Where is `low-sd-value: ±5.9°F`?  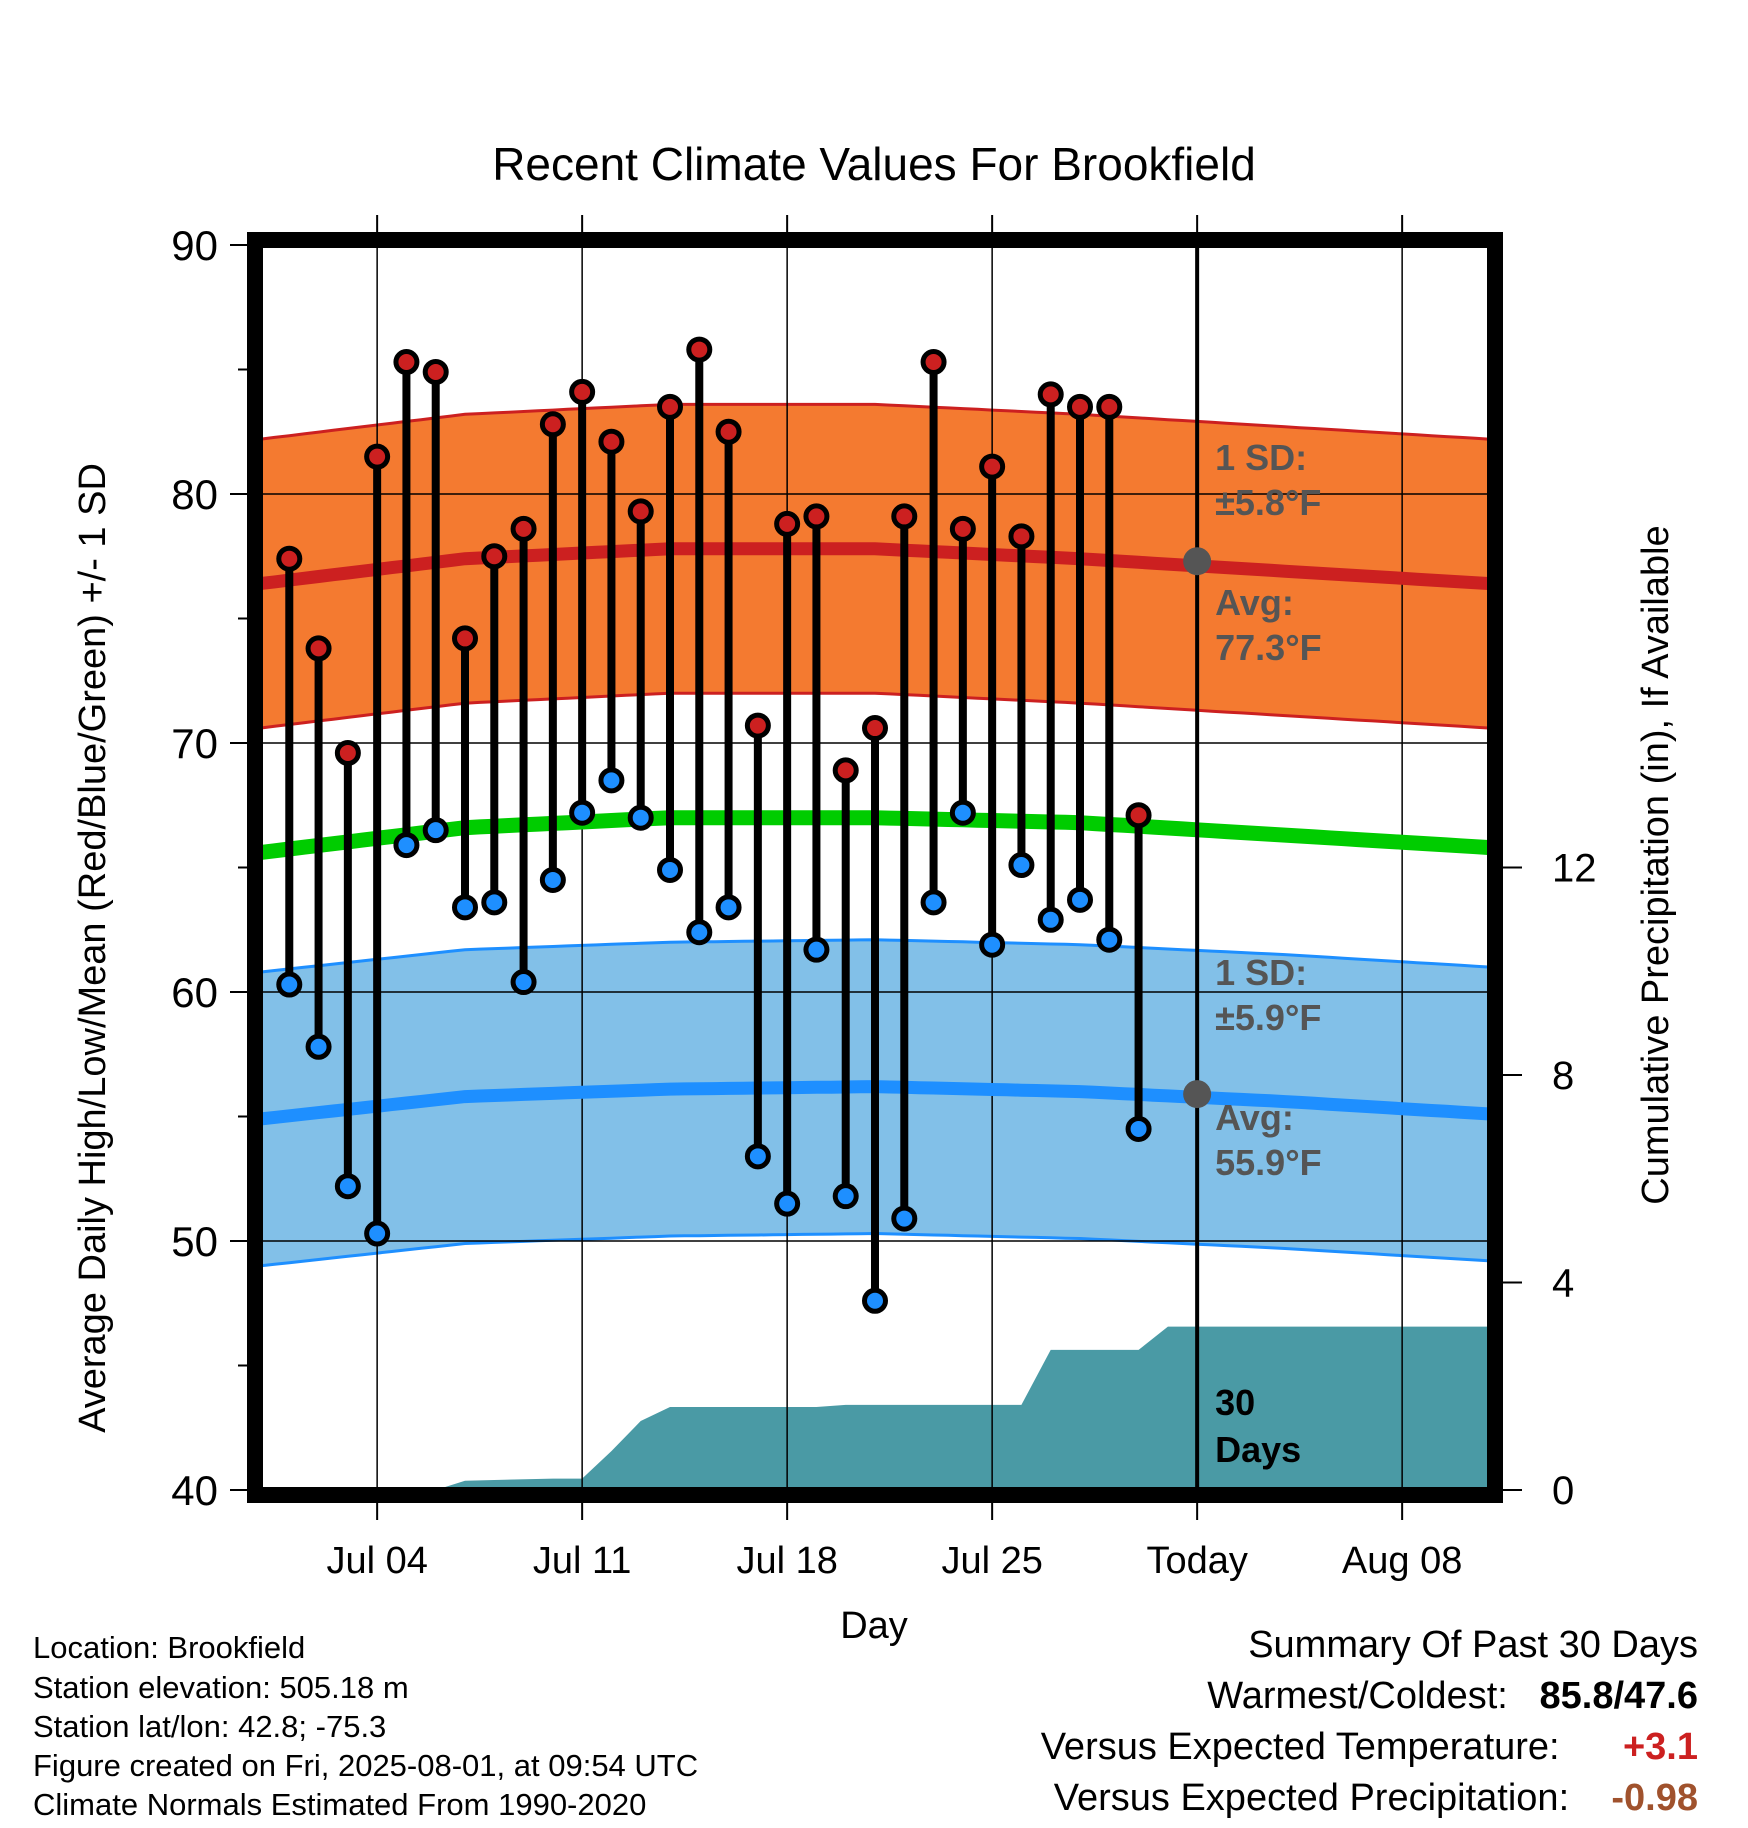
low-sd-value: ±5.9°F is located at coordinates (1268, 1017).